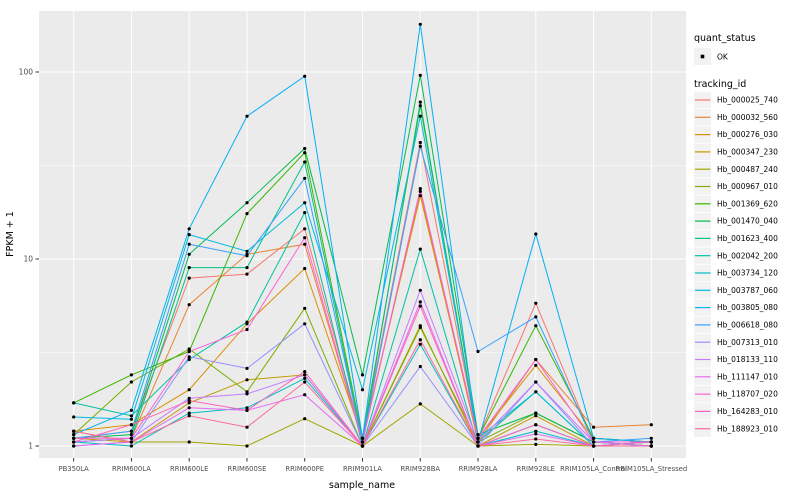 This screenshot has height=500, width=800. I want to click on x-tick-label: RRIM105LA_Control, so click(593, 469).